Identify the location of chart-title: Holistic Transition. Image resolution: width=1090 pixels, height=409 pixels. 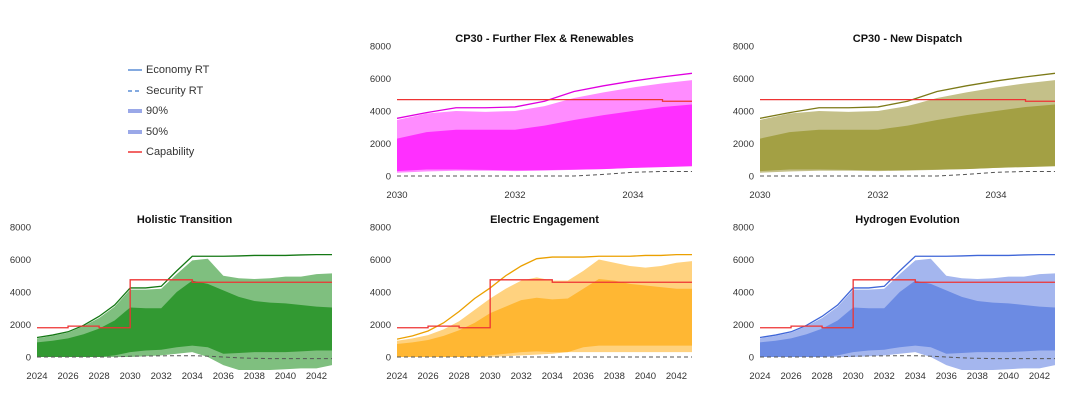
(185, 220).